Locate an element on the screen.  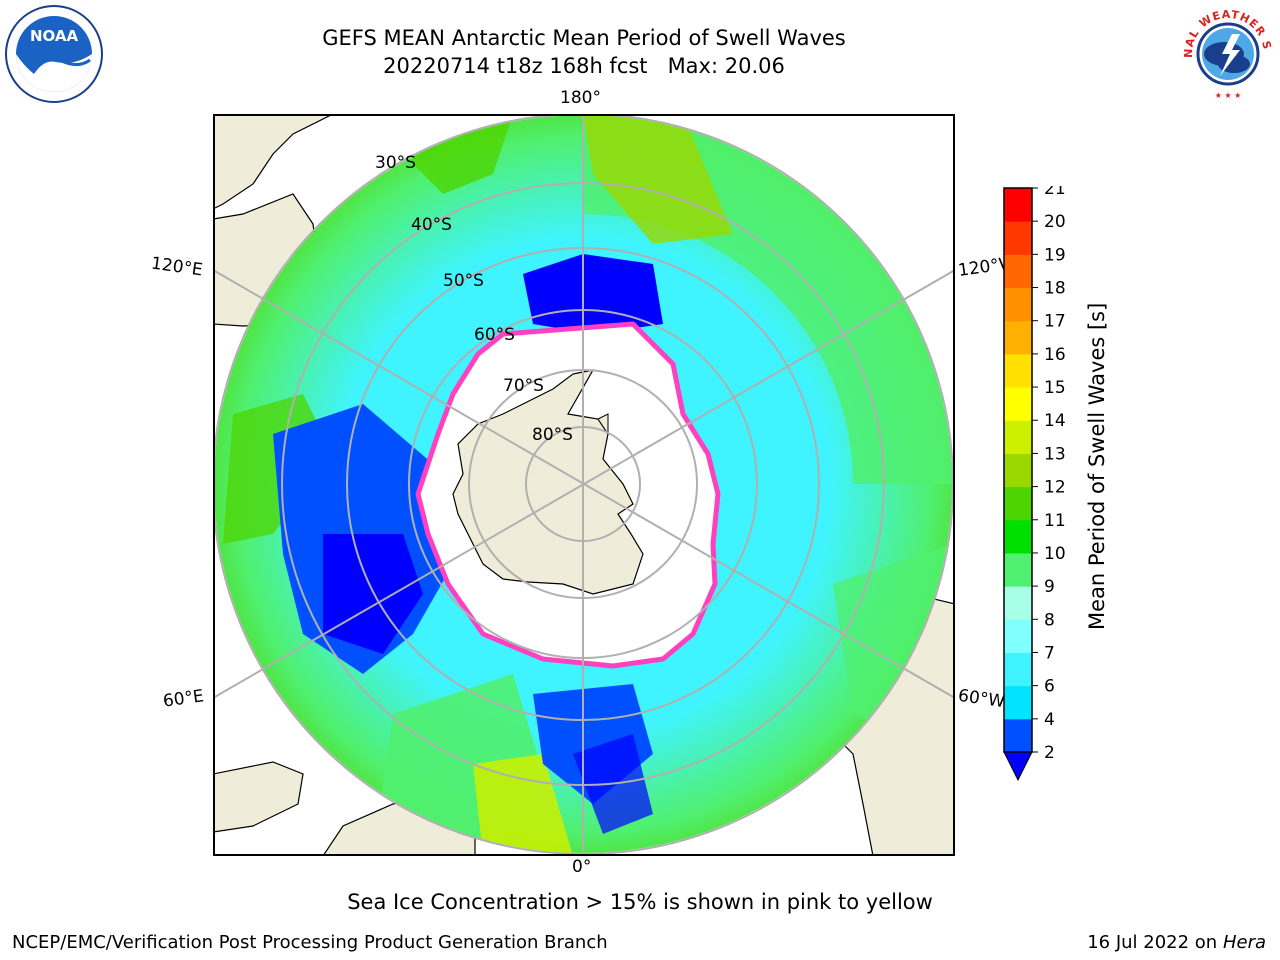
colorbar-tick-label: 12 is located at coordinates (1055, 488).